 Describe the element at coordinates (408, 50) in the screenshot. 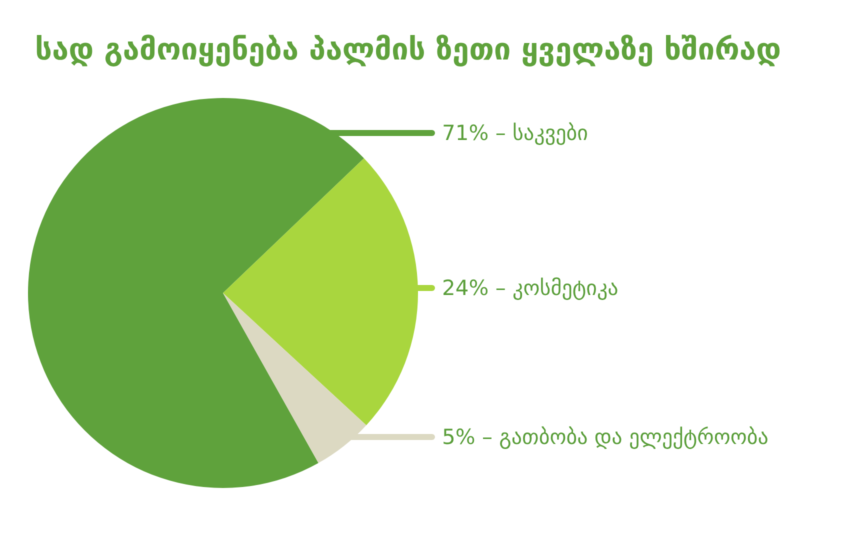

I see `chart-title: სად გამოიყენება პალმის ზეთი ყველაზე ხშირად` at that location.